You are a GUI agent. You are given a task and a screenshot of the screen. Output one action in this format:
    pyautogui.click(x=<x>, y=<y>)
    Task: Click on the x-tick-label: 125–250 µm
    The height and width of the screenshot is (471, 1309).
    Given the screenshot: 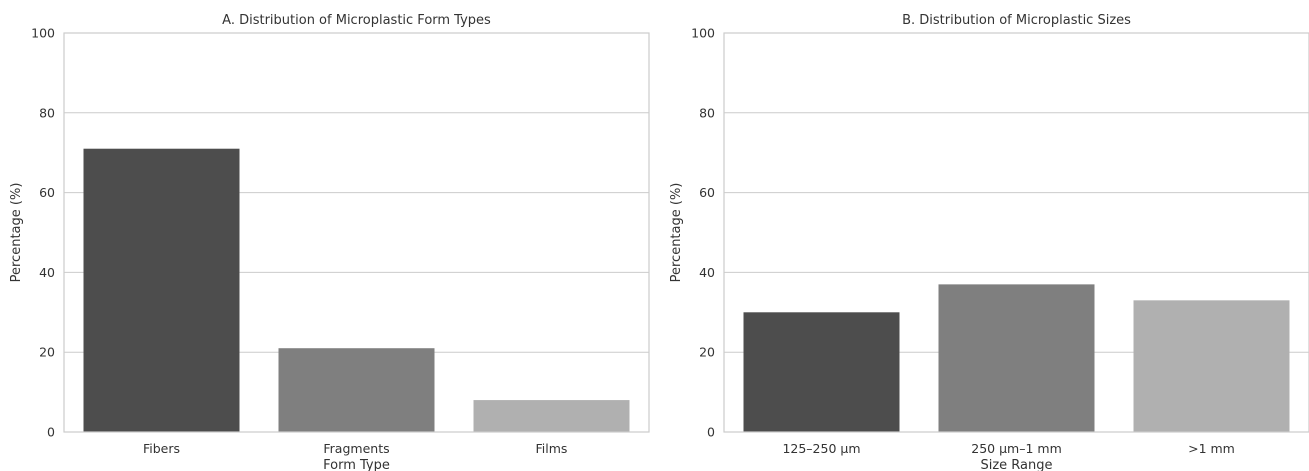 What is the action you would take?
    pyautogui.click(x=821, y=448)
    